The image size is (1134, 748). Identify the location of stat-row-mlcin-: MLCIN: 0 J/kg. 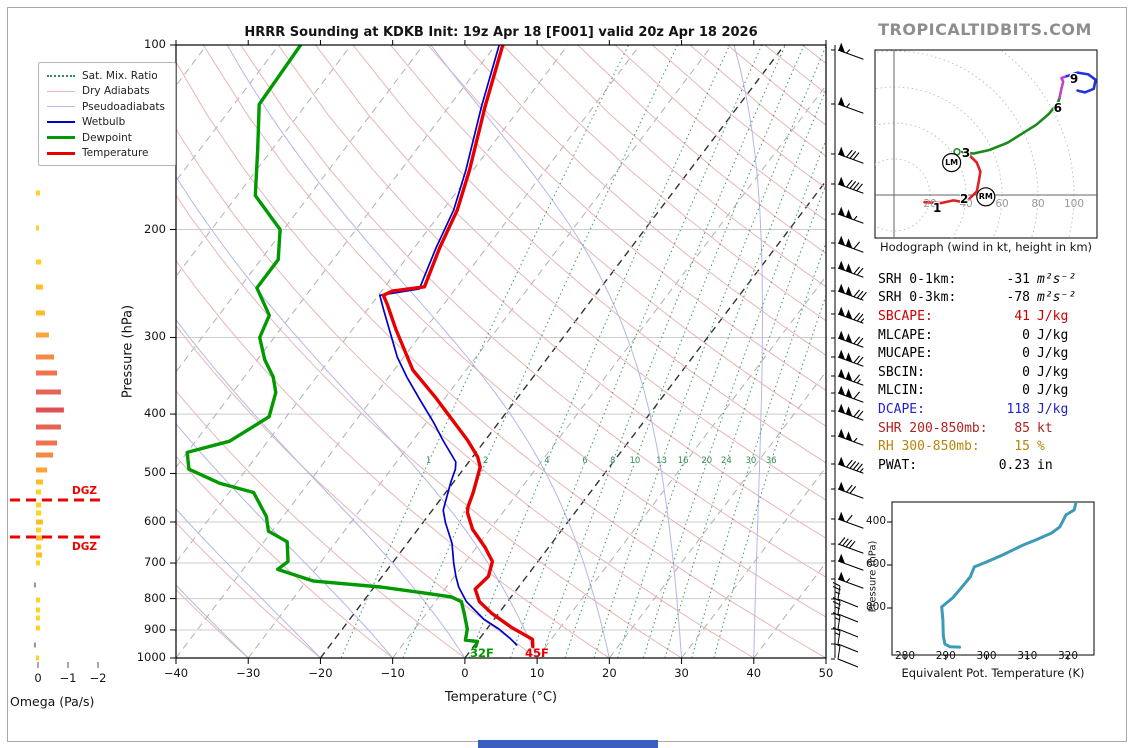
(986, 391).